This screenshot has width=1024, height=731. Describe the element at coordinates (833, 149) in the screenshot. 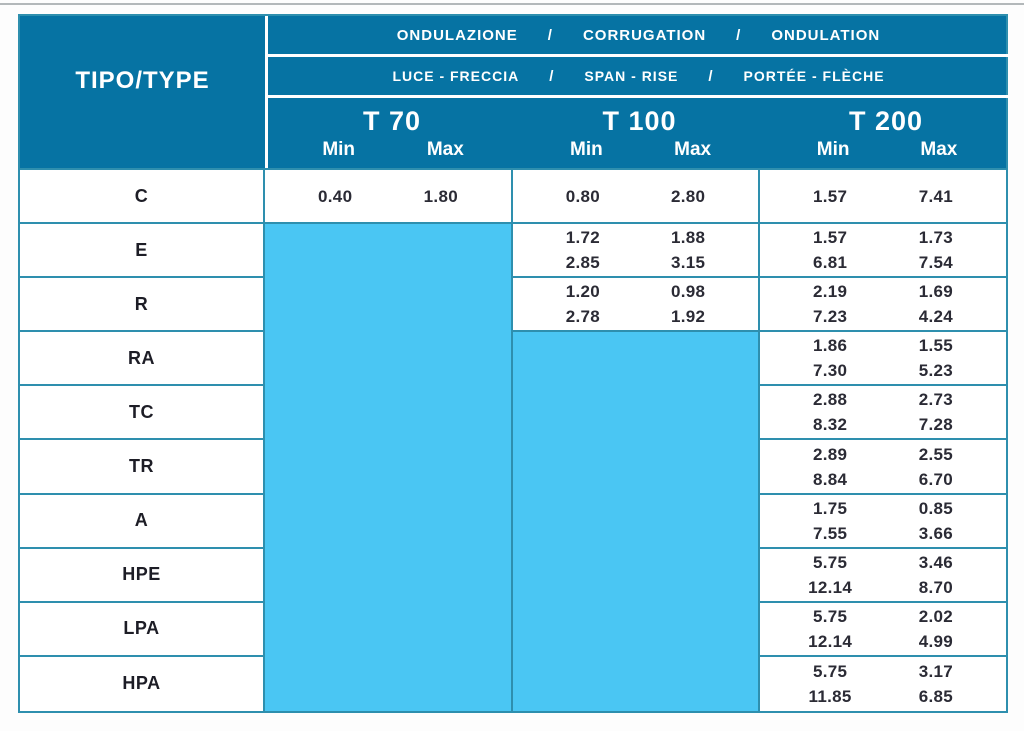

I see `t200-min-label: Min` at that location.